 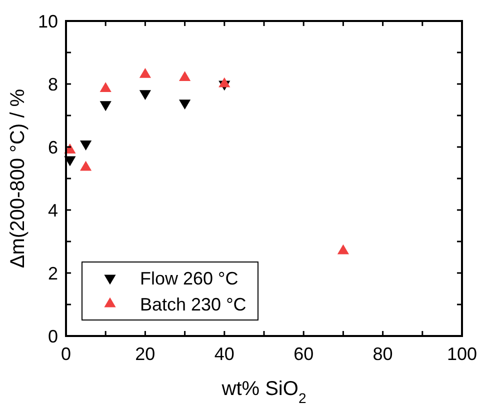 I want to click on x-tick-label: 100, so click(x=462, y=354).